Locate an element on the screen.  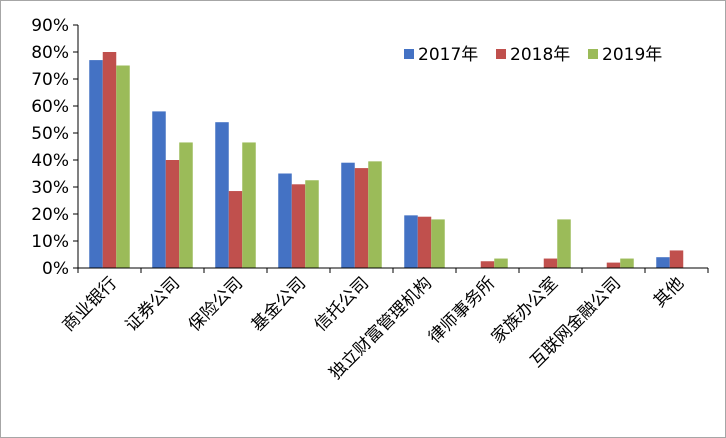
y-tick-label: 90% is located at coordinates (50, 26).